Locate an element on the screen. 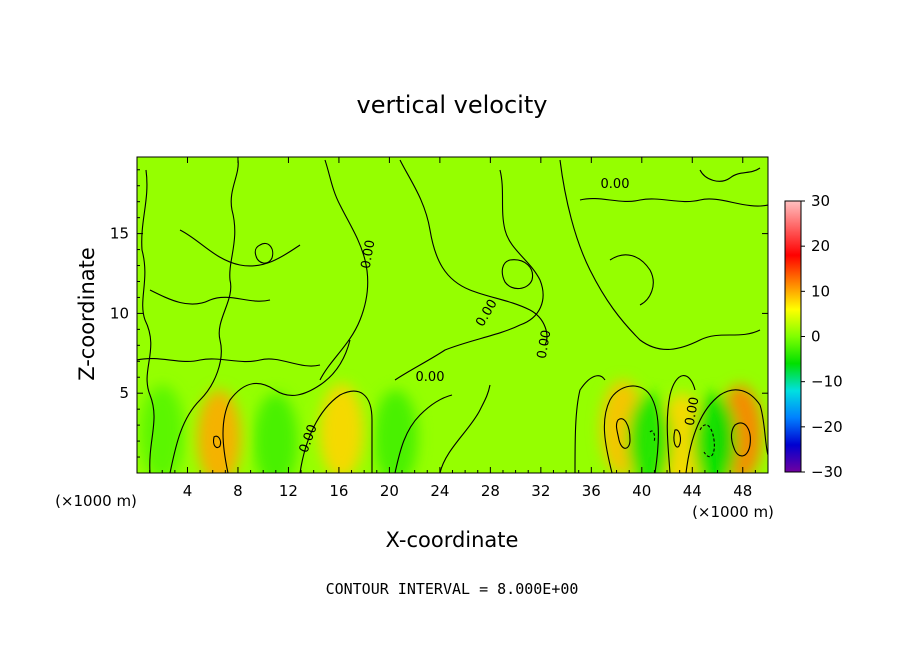 This screenshot has height=654, width=904. y-tick-label: 15 is located at coordinates (119, 234).